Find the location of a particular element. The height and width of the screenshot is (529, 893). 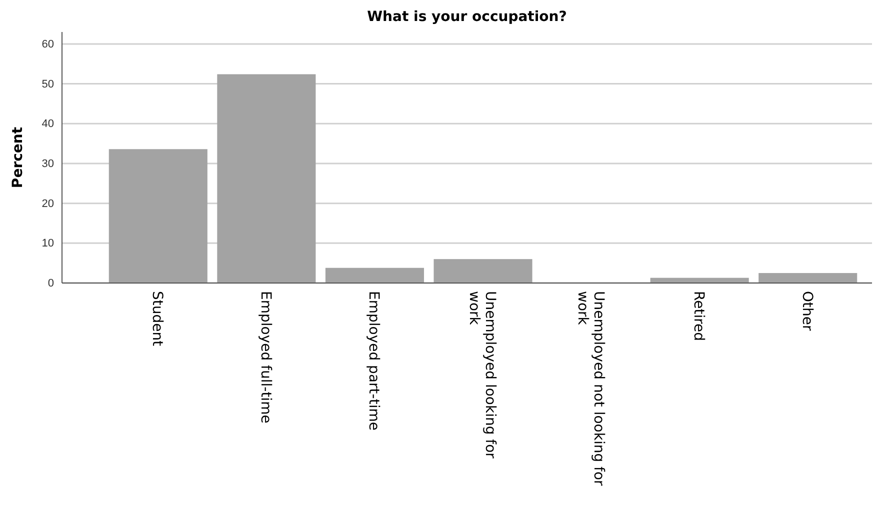

x-tick-label: Other is located at coordinates (806, 311).